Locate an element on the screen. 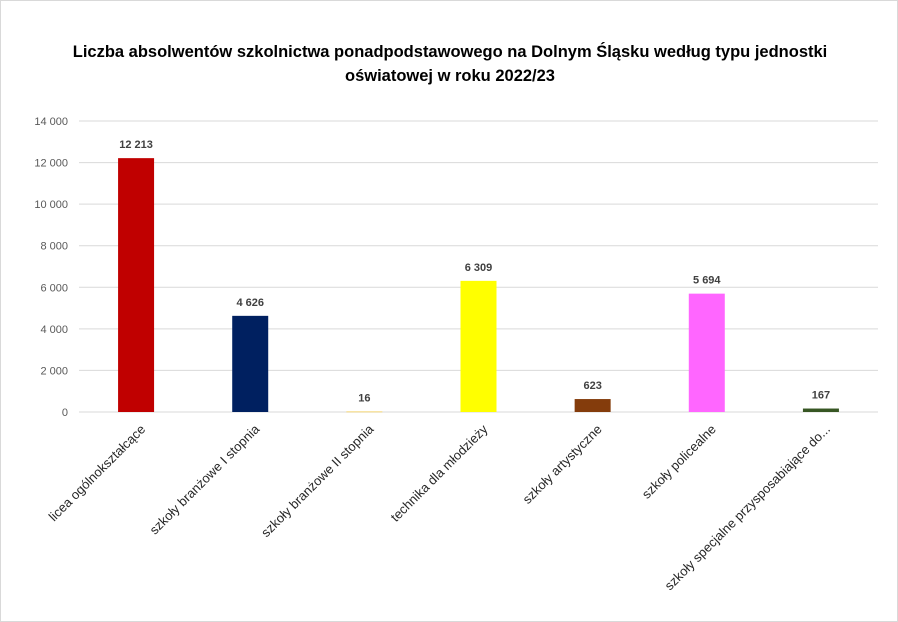  y-tick-label: 8 000 is located at coordinates (54, 247).